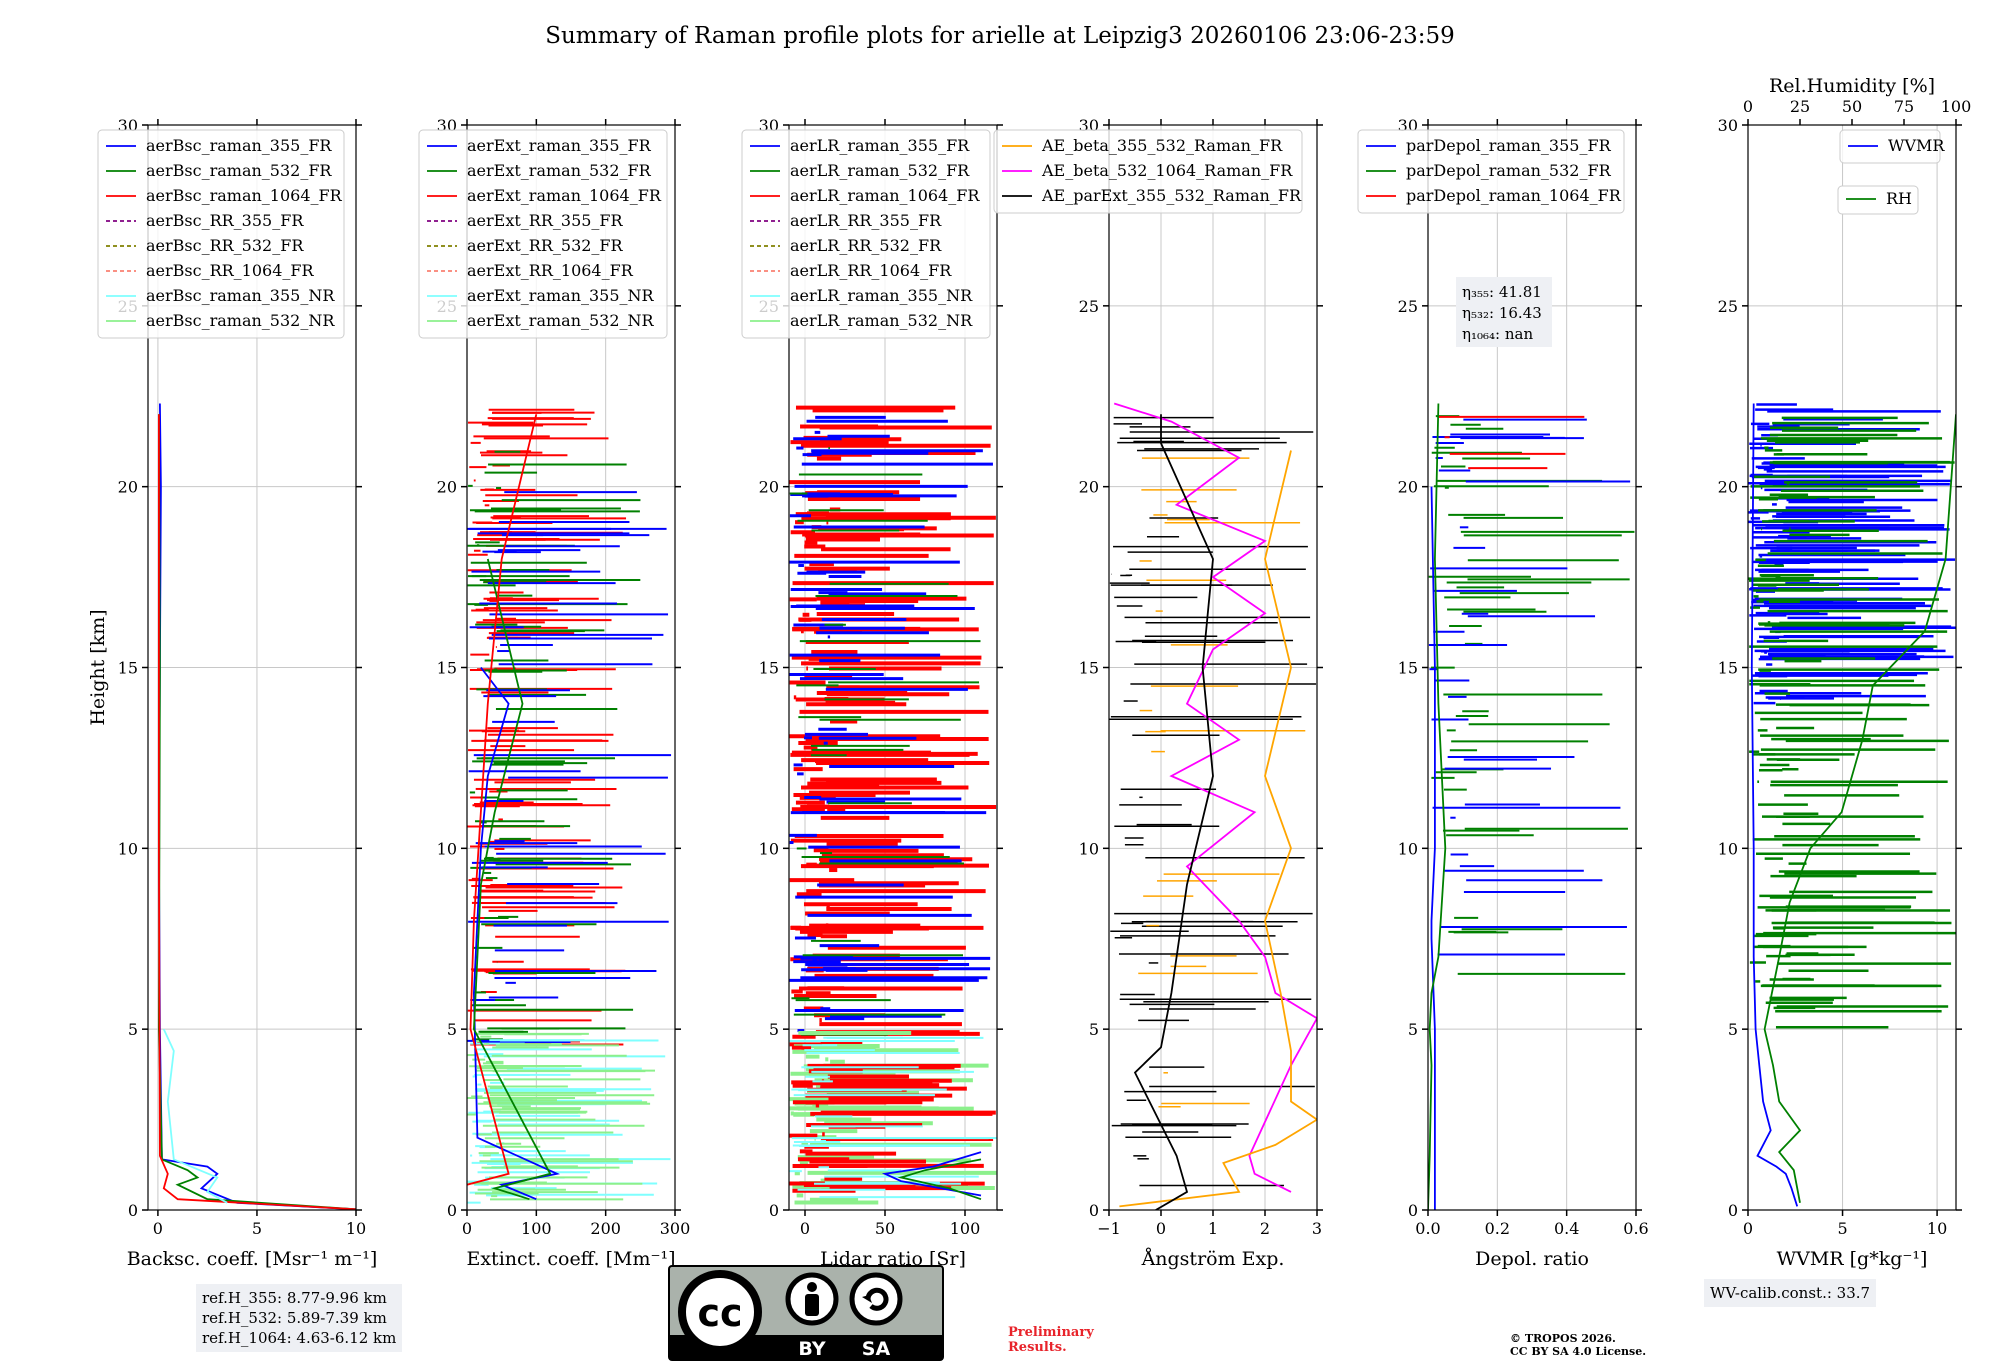  I want to click on x-tick-label: 100, so click(536, 1228).